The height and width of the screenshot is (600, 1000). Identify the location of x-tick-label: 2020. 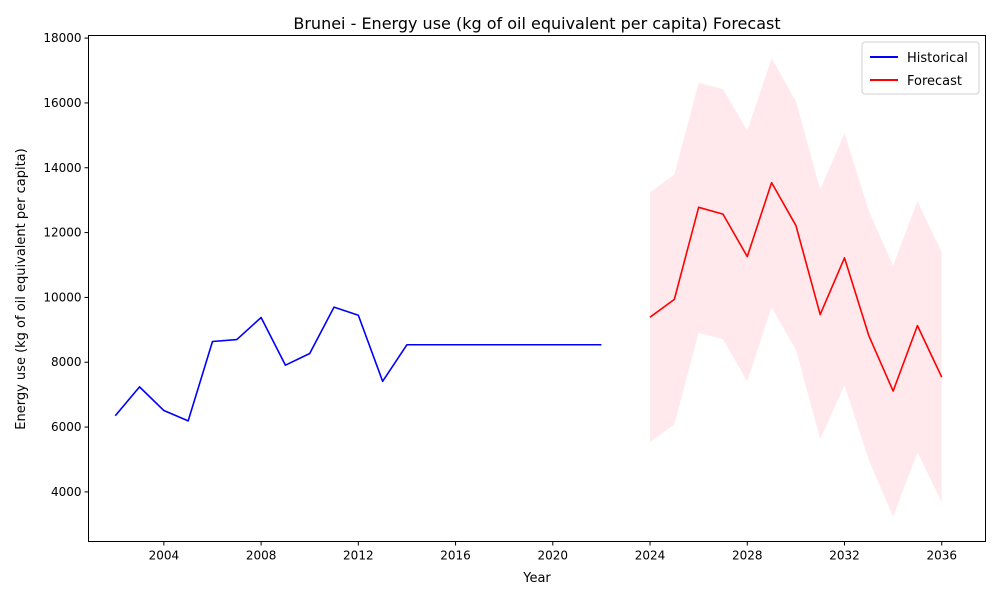
(553, 556).